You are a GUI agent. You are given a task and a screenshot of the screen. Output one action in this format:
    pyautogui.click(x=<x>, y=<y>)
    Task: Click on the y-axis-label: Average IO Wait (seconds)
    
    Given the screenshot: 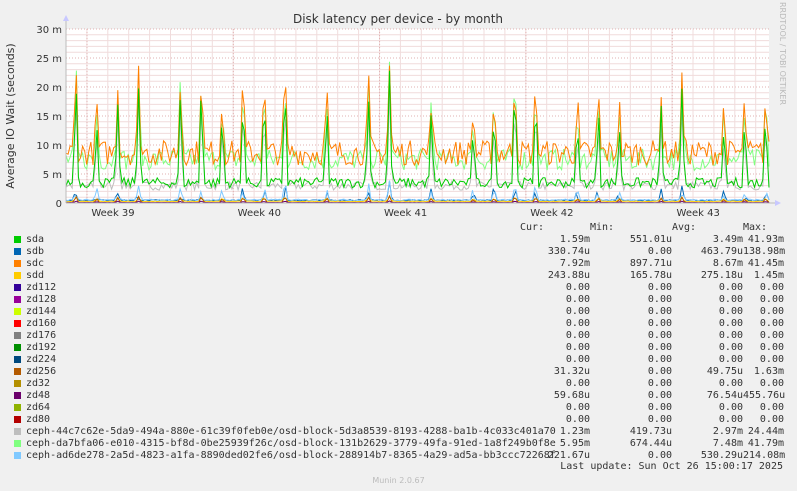 What is the action you would take?
    pyautogui.click(x=10, y=115)
    